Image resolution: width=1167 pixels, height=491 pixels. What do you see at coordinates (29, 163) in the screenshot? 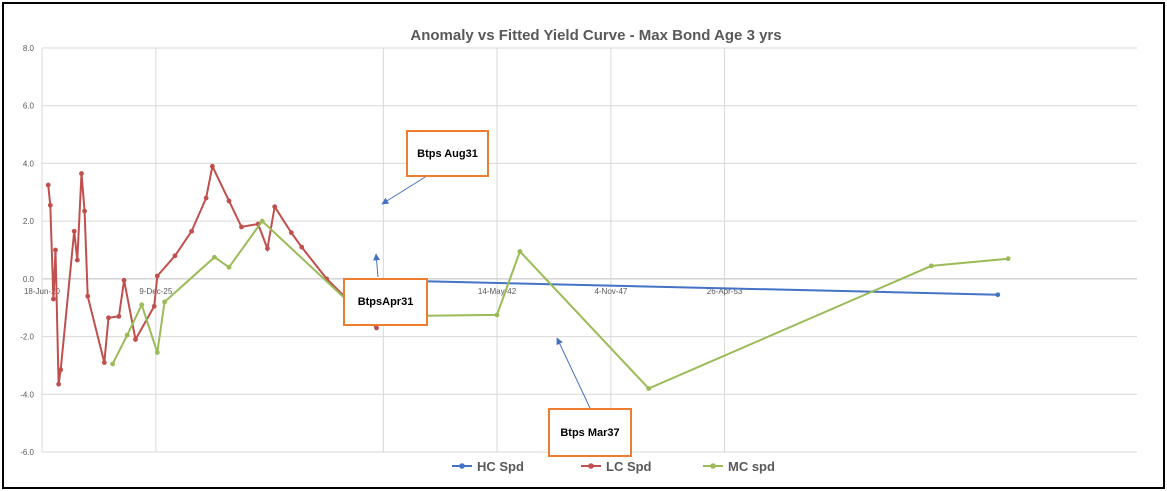
I see `y-tick-label: 4.0` at bounding box center [29, 163].